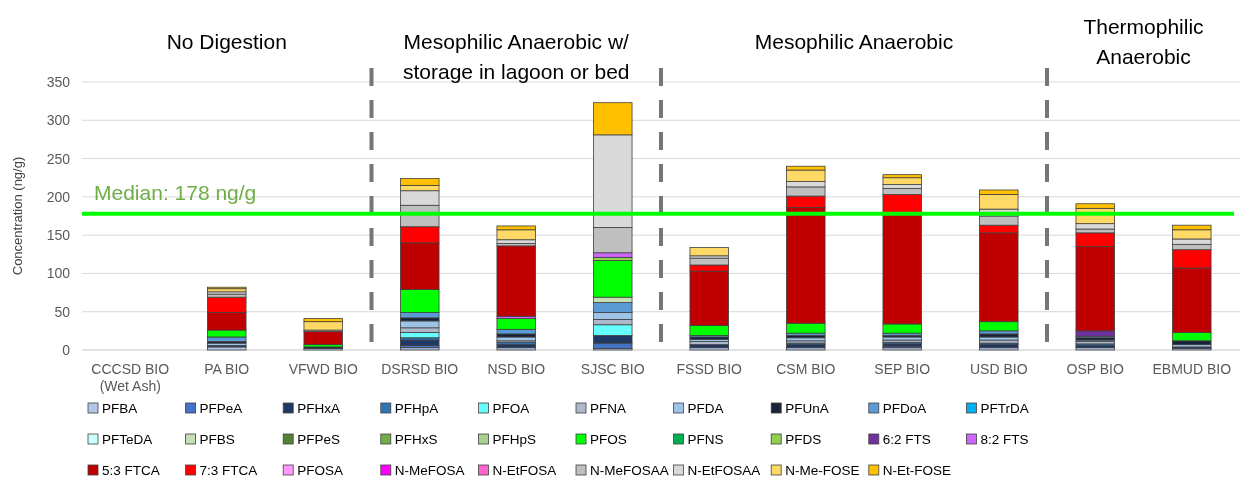 This screenshot has height=478, width=1242. What do you see at coordinates (516, 56) in the screenshot?
I see `annotation: Mesophilic Anaerobic w/ storage in lagoon or bed` at bounding box center [516, 56].